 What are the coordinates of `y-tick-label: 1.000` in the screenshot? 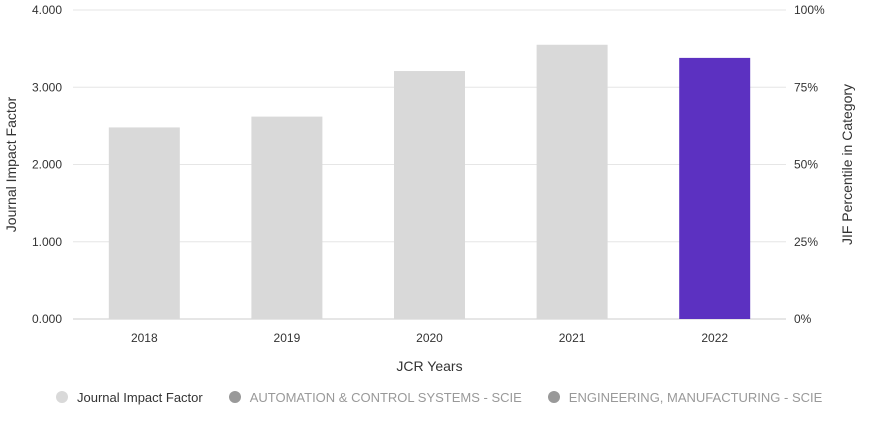 It's located at (47, 242).